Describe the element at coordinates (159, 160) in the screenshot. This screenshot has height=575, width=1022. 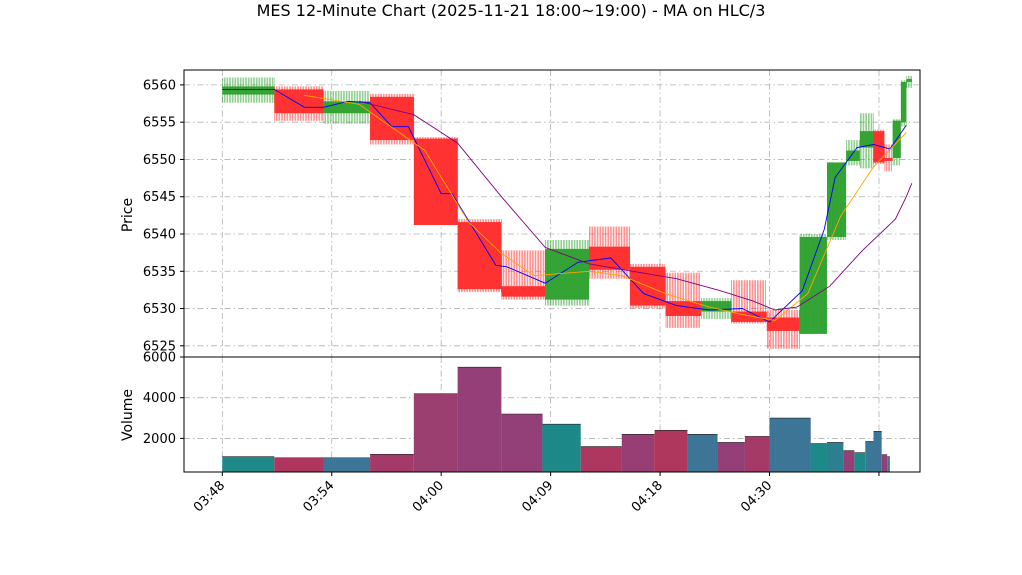
I see `price-tick-label-5: 6550` at that location.